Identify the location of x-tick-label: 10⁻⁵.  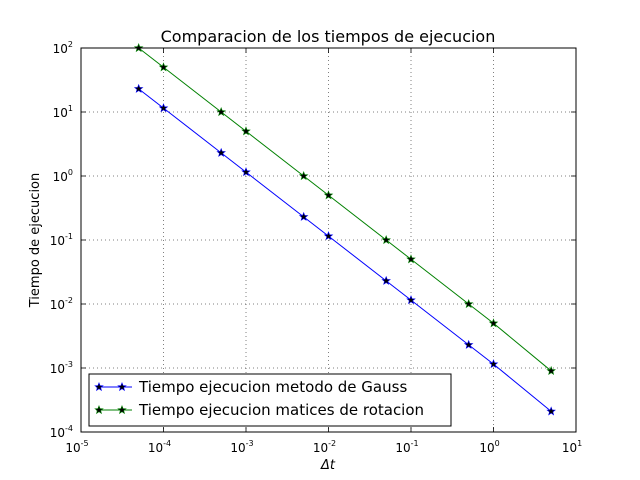
(76, 447).